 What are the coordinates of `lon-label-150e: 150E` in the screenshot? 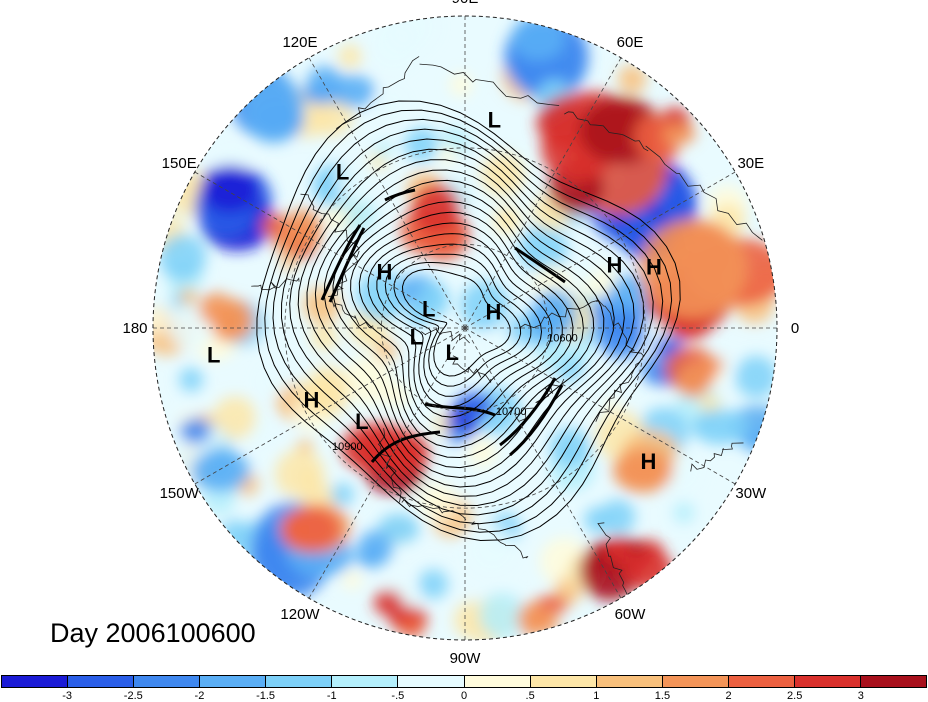 It's located at (179, 163).